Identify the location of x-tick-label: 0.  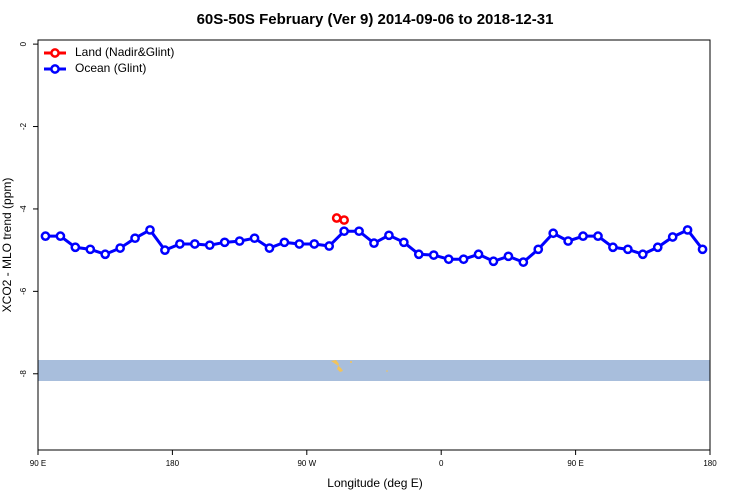
(441, 463).